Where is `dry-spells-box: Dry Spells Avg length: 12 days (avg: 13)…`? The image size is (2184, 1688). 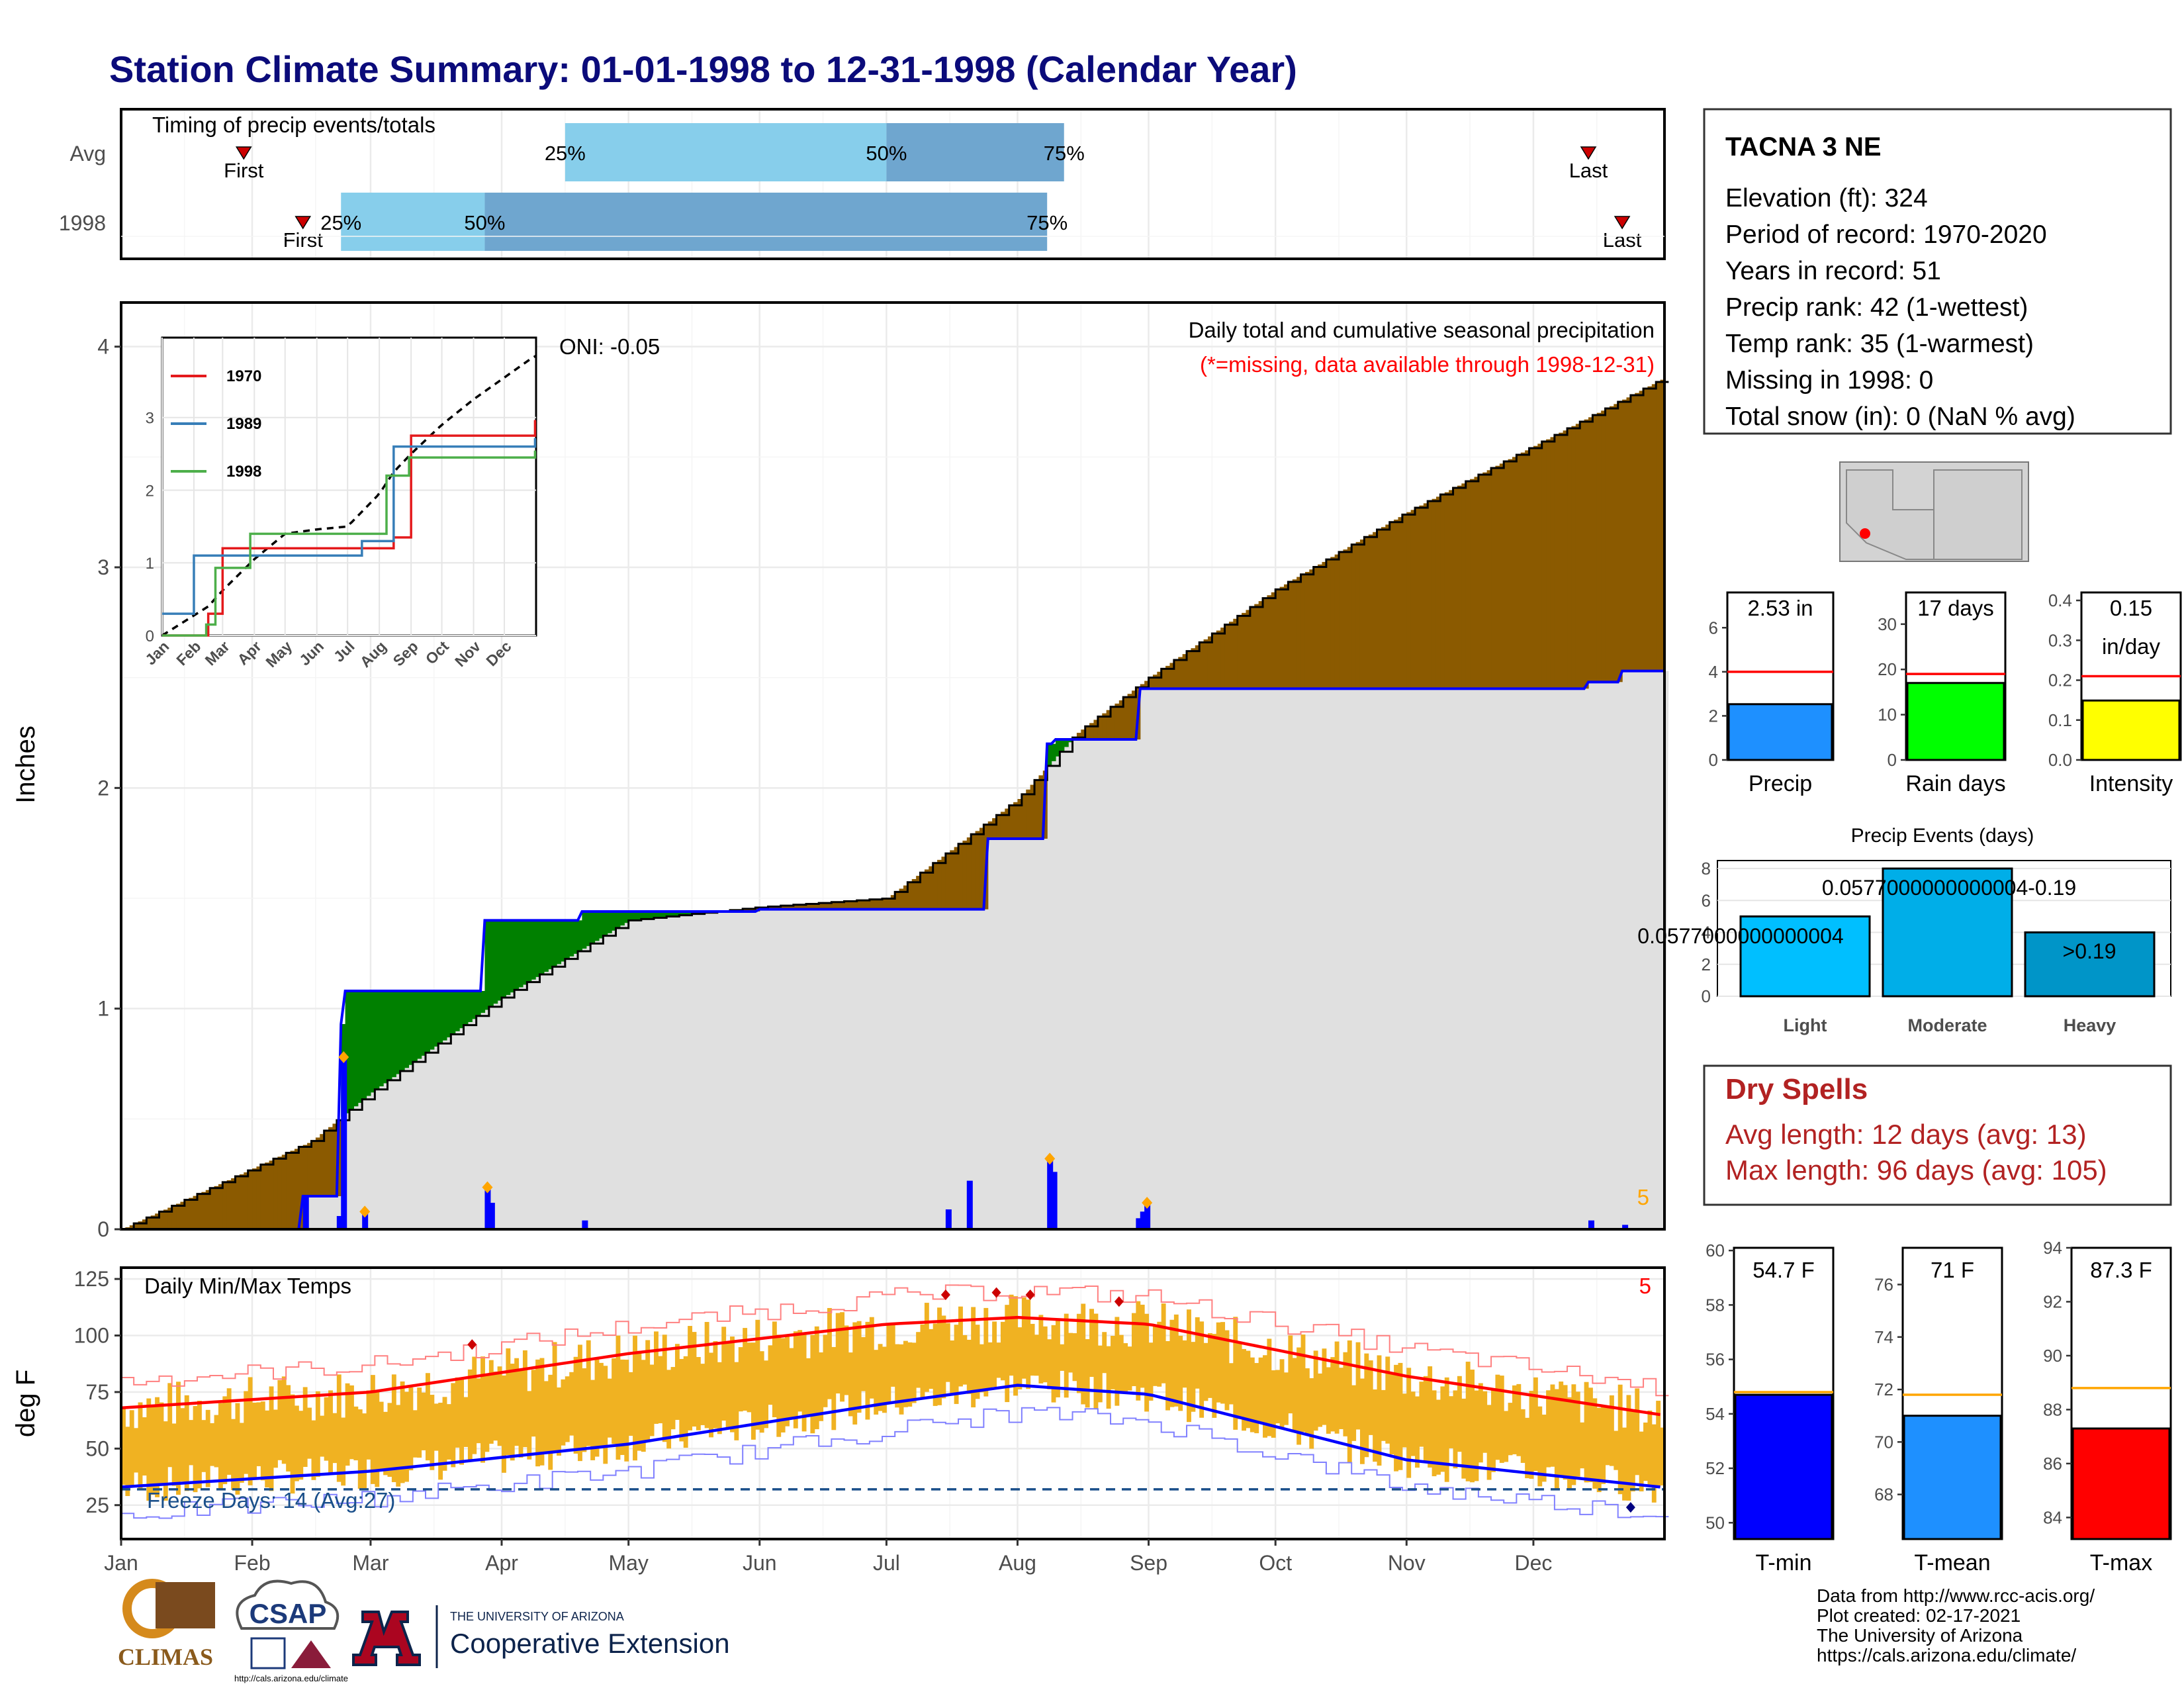 dry-spells-box: Dry Spells Avg length: 12 days (avg: 13)… is located at coordinates (1937, 1135).